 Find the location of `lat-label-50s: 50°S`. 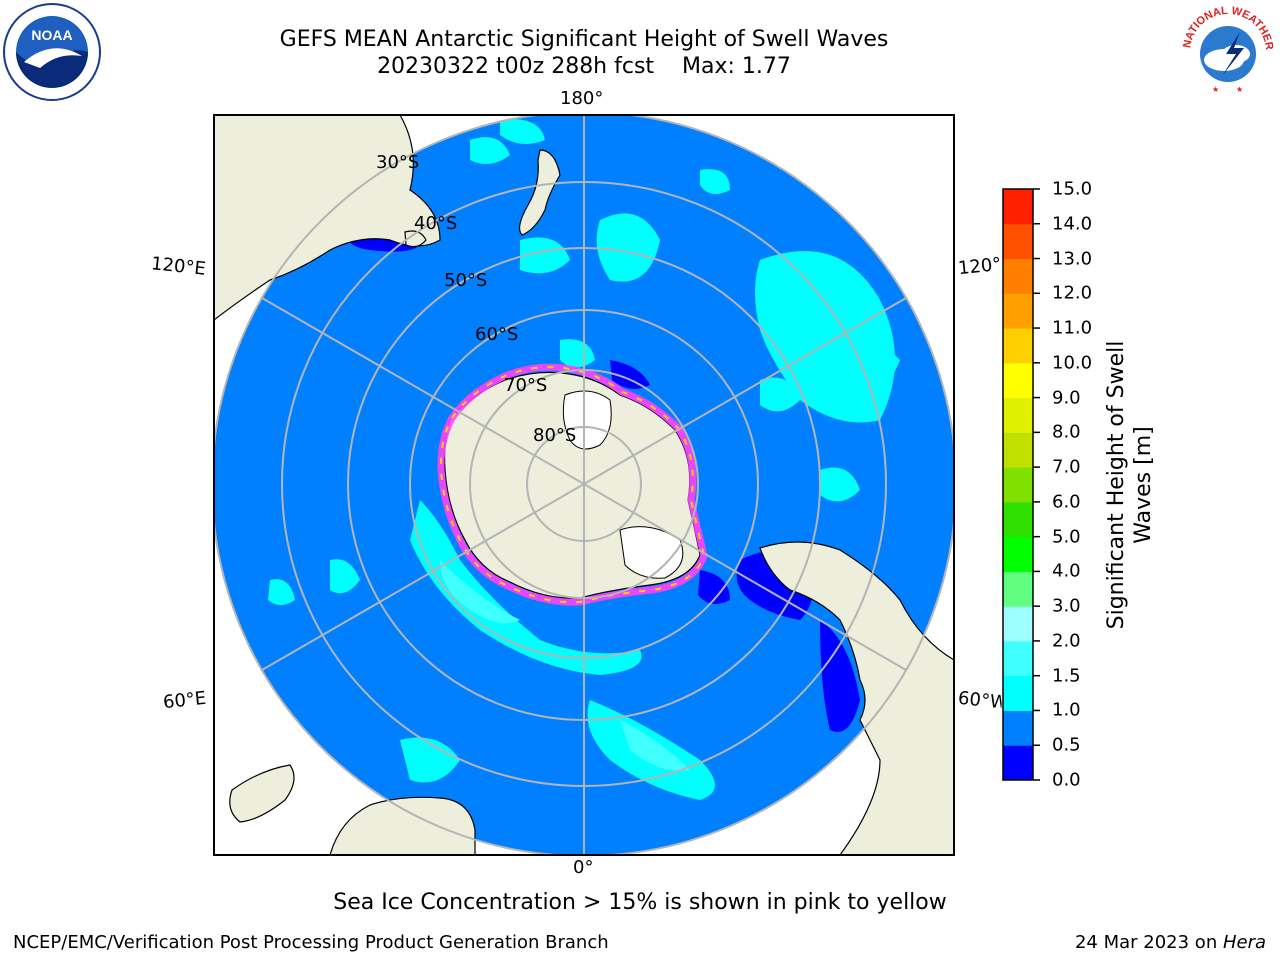

lat-label-50s: 50°S is located at coordinates (466, 280).